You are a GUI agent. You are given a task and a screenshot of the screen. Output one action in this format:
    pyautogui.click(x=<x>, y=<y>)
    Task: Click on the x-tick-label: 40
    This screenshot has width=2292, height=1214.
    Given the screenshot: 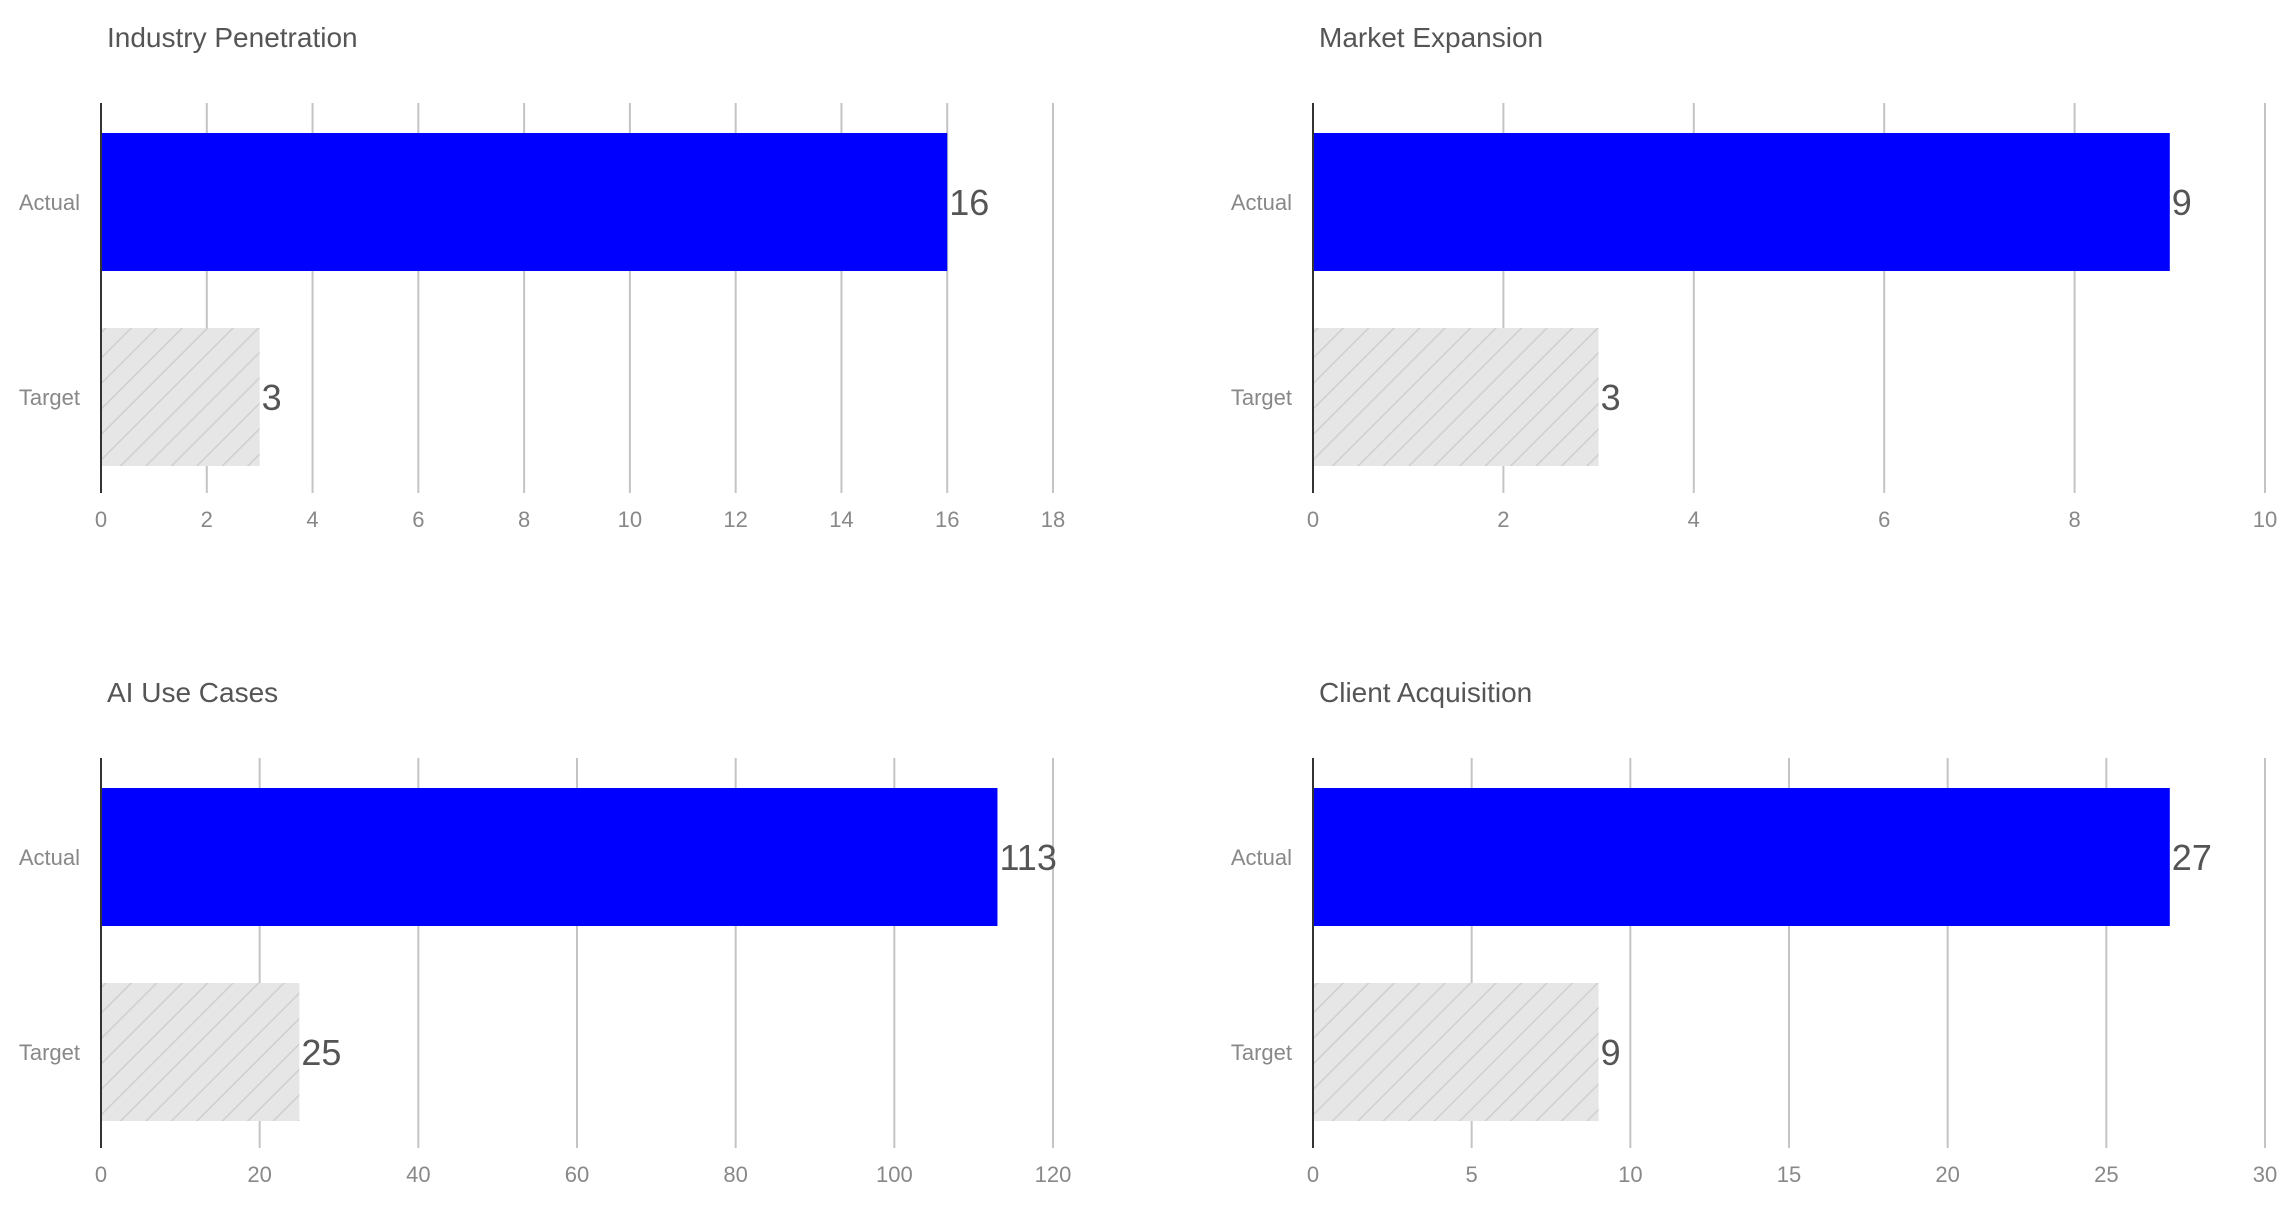 What is the action you would take?
    pyautogui.click(x=418, y=1174)
    